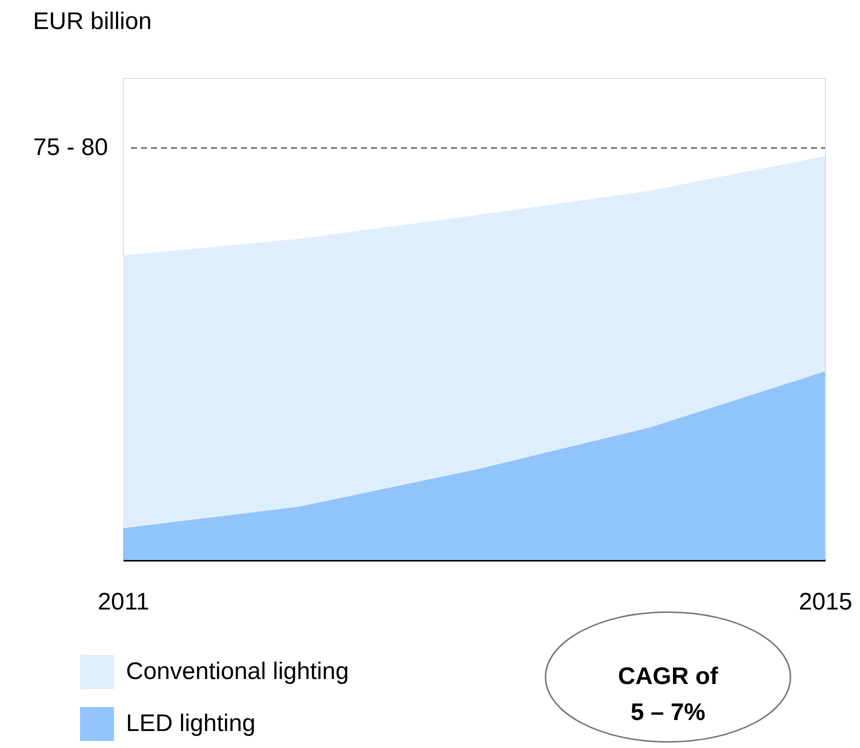 Image resolution: width=860 pixels, height=748 pixels. I want to click on text: 75 - 80, so click(70, 148).